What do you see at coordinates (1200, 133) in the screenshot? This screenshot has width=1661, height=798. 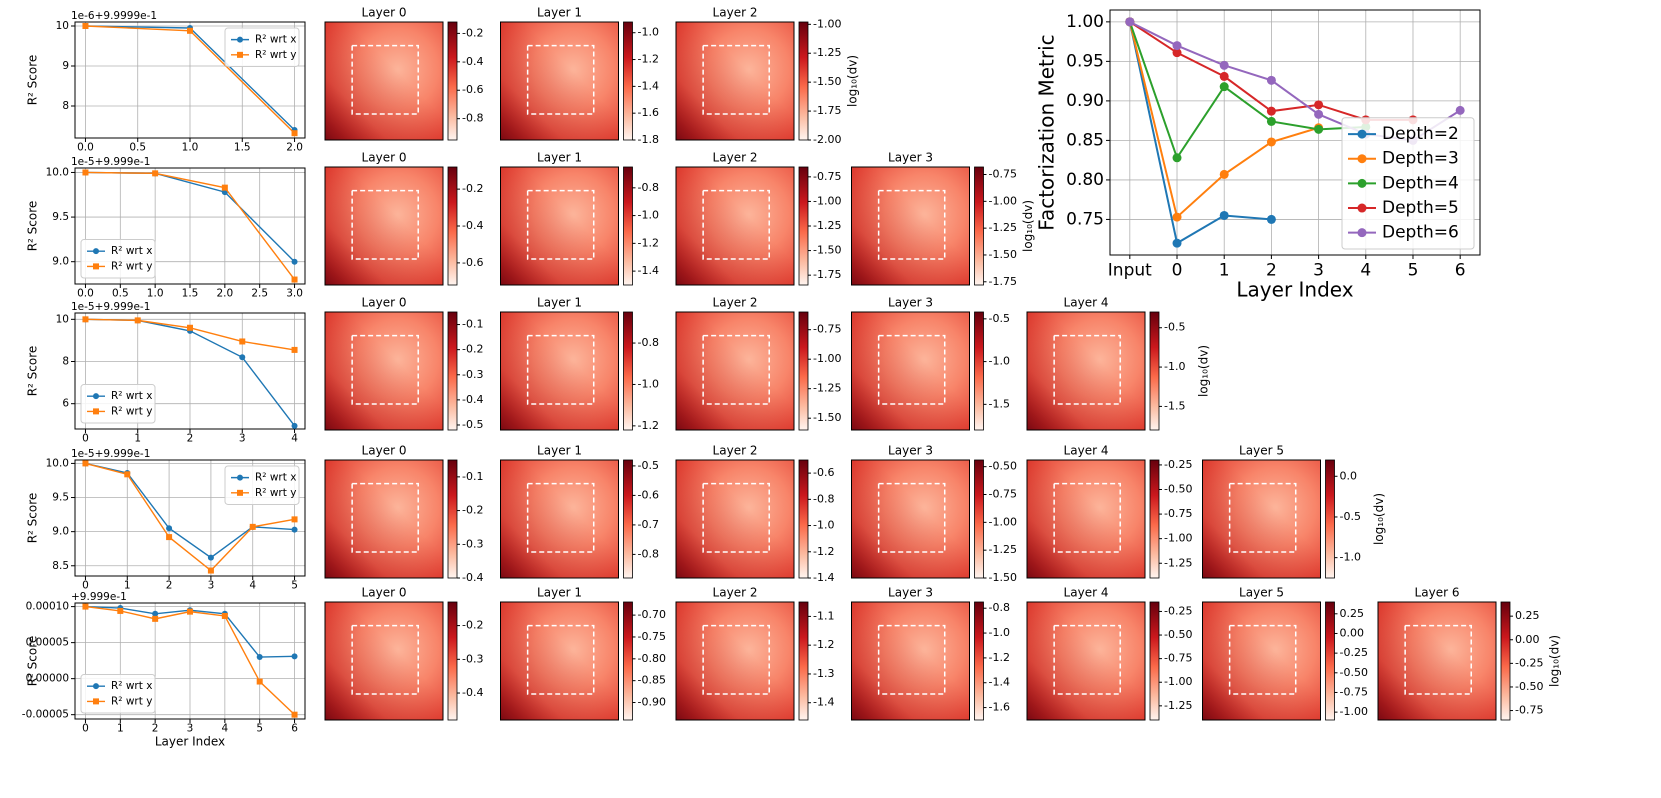 I see `series-line` at bounding box center [1200, 133].